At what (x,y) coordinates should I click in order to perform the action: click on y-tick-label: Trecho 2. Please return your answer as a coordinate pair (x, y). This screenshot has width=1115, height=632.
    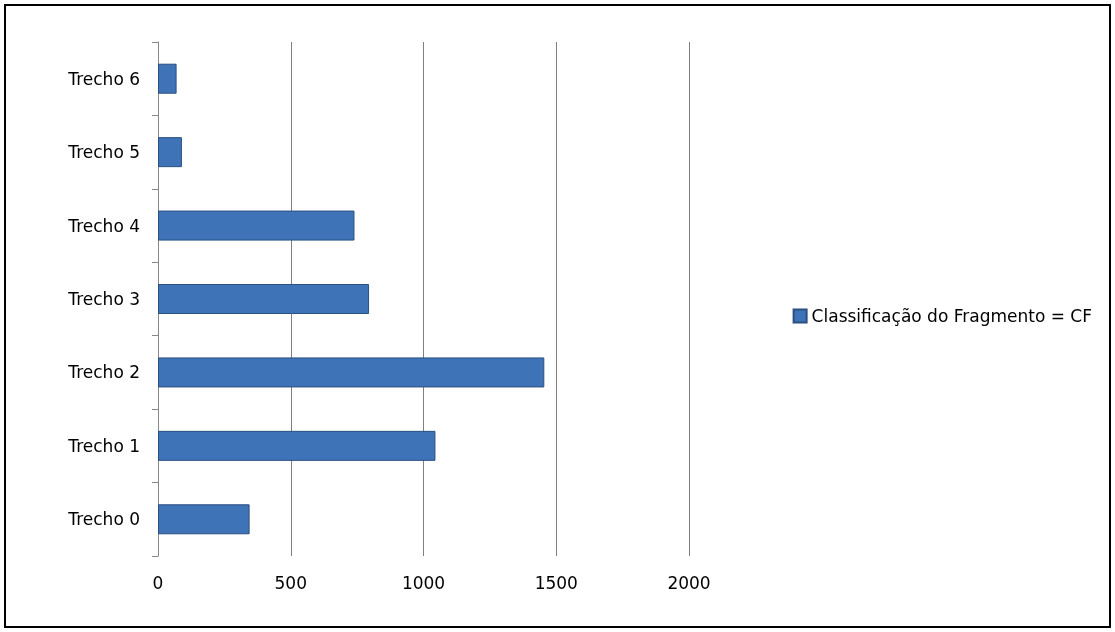
    Looking at the image, I should click on (103, 372).